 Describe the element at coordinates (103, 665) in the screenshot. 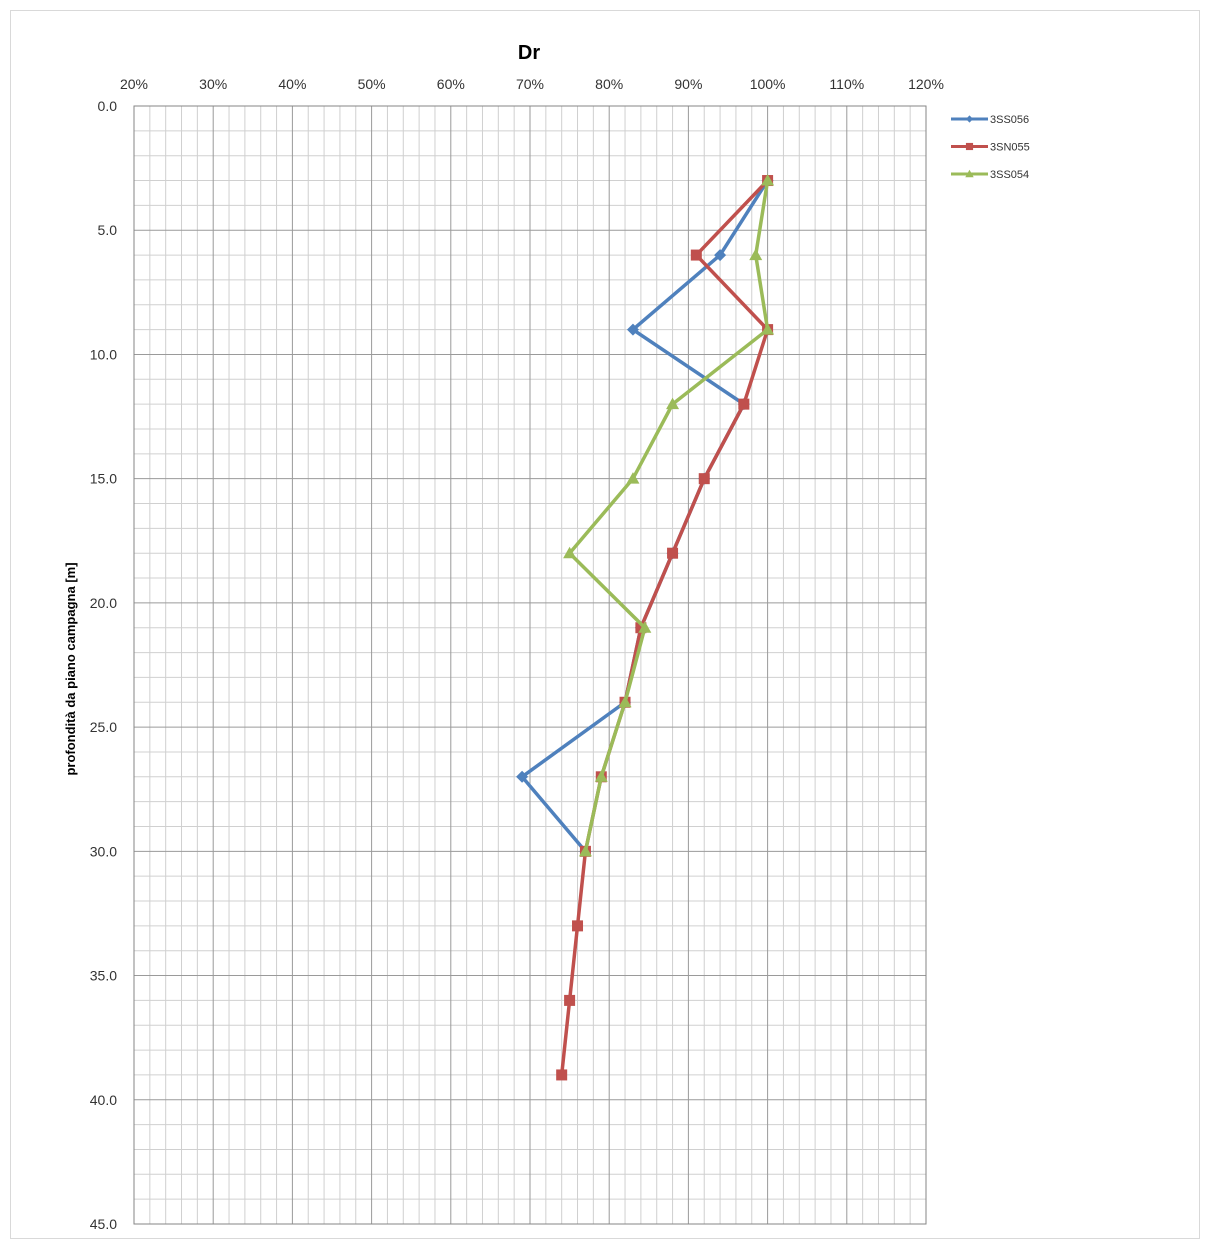

I see `y-axis-tick-labels: 0.0 5.0 10.0 15.0 20.0 25.0 30.0 35.0 40.0 45.0` at that location.